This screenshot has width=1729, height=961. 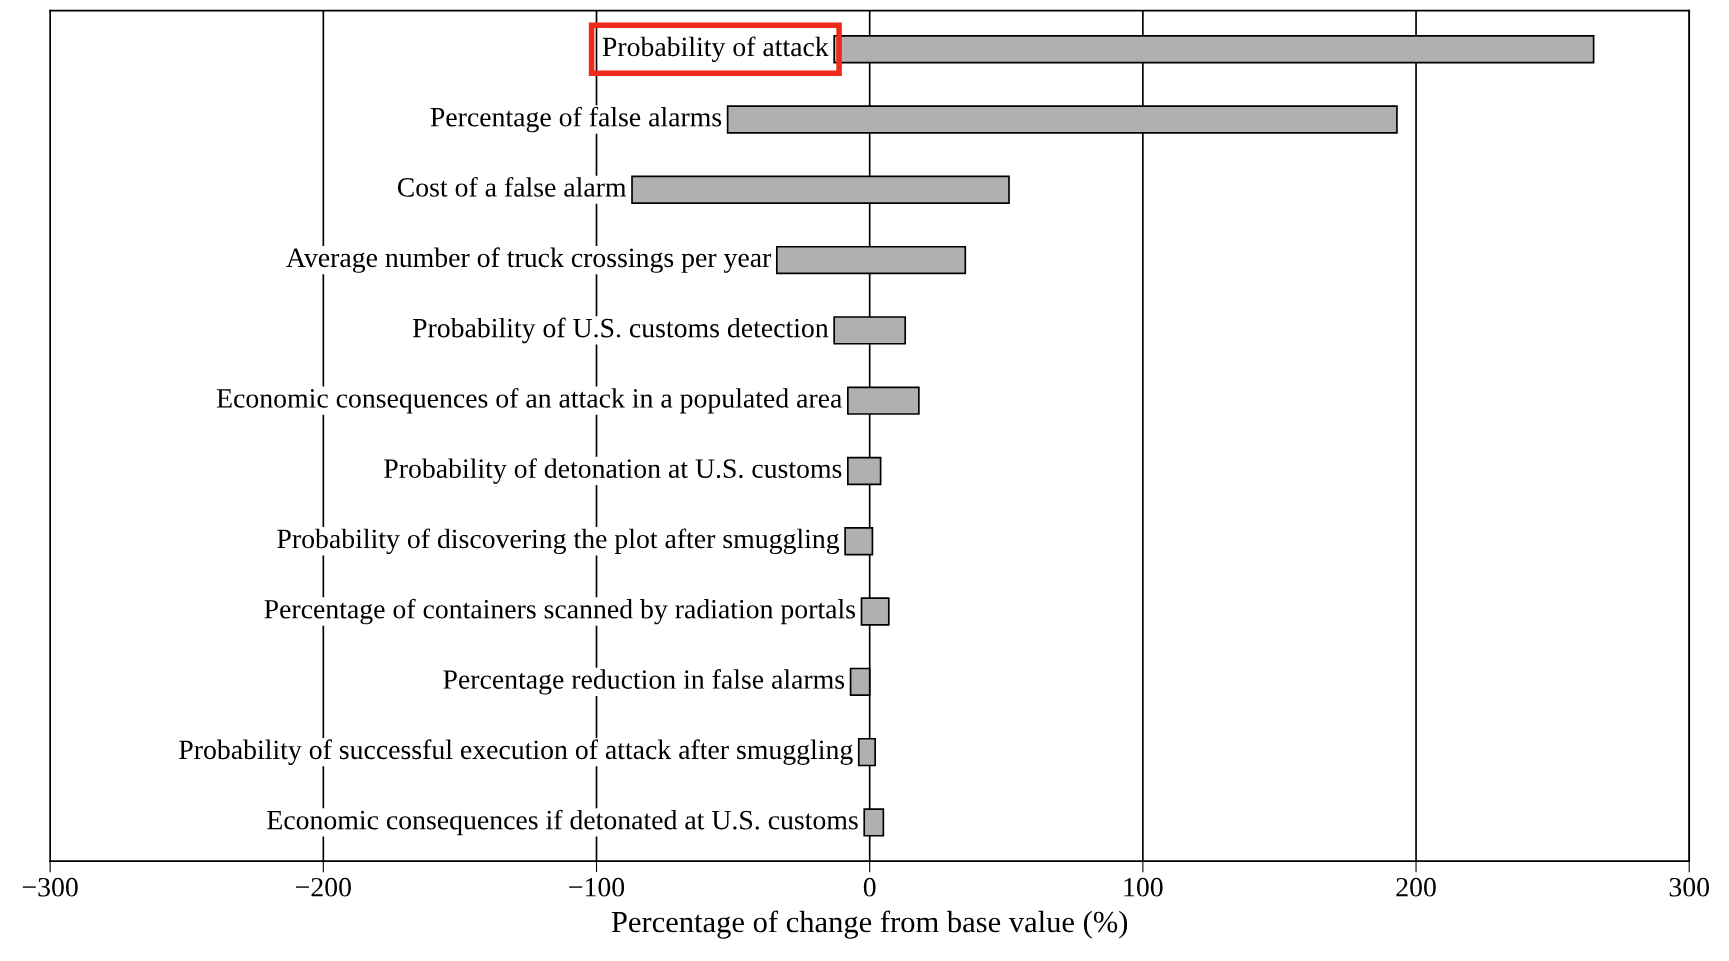 I want to click on y-tick-label: Cost of a false alarm, so click(x=512, y=186).